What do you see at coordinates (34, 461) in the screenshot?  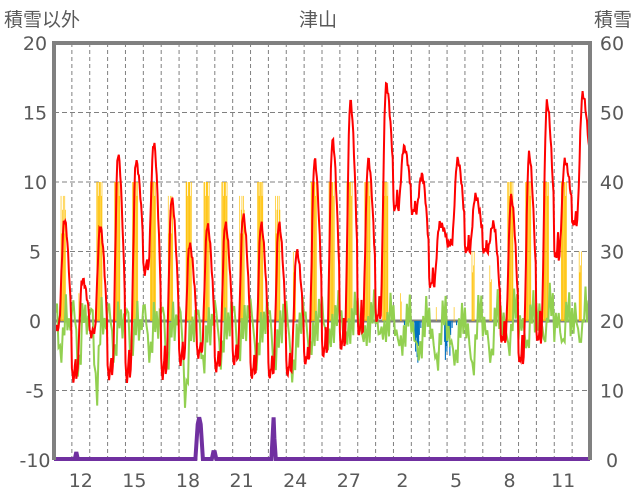 I see `left-y-tick-label: -10` at bounding box center [34, 461].